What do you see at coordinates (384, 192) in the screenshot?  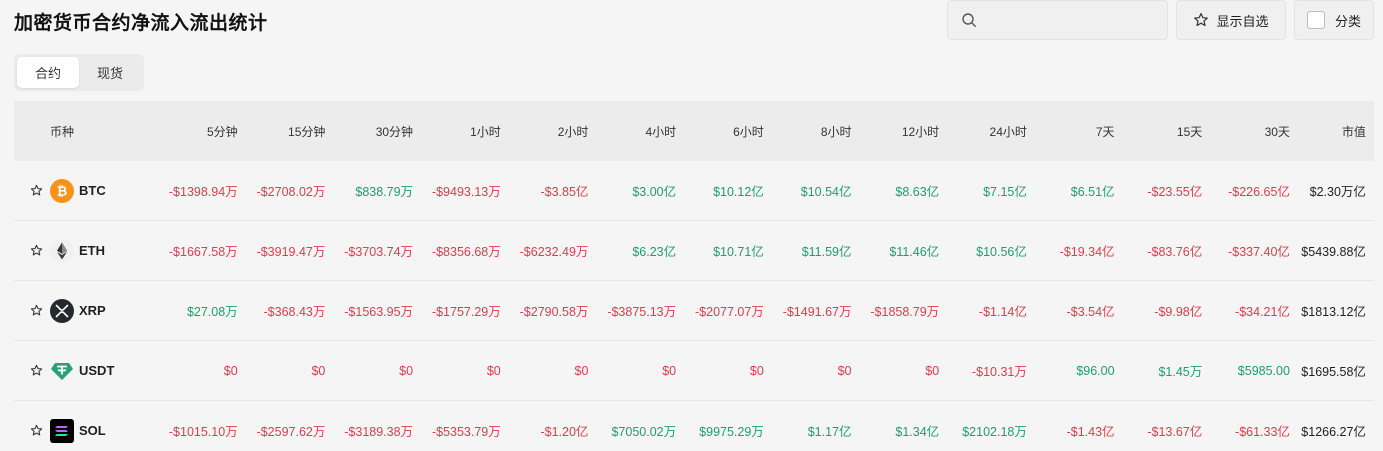 I see `flow-value: $838.79万` at bounding box center [384, 192].